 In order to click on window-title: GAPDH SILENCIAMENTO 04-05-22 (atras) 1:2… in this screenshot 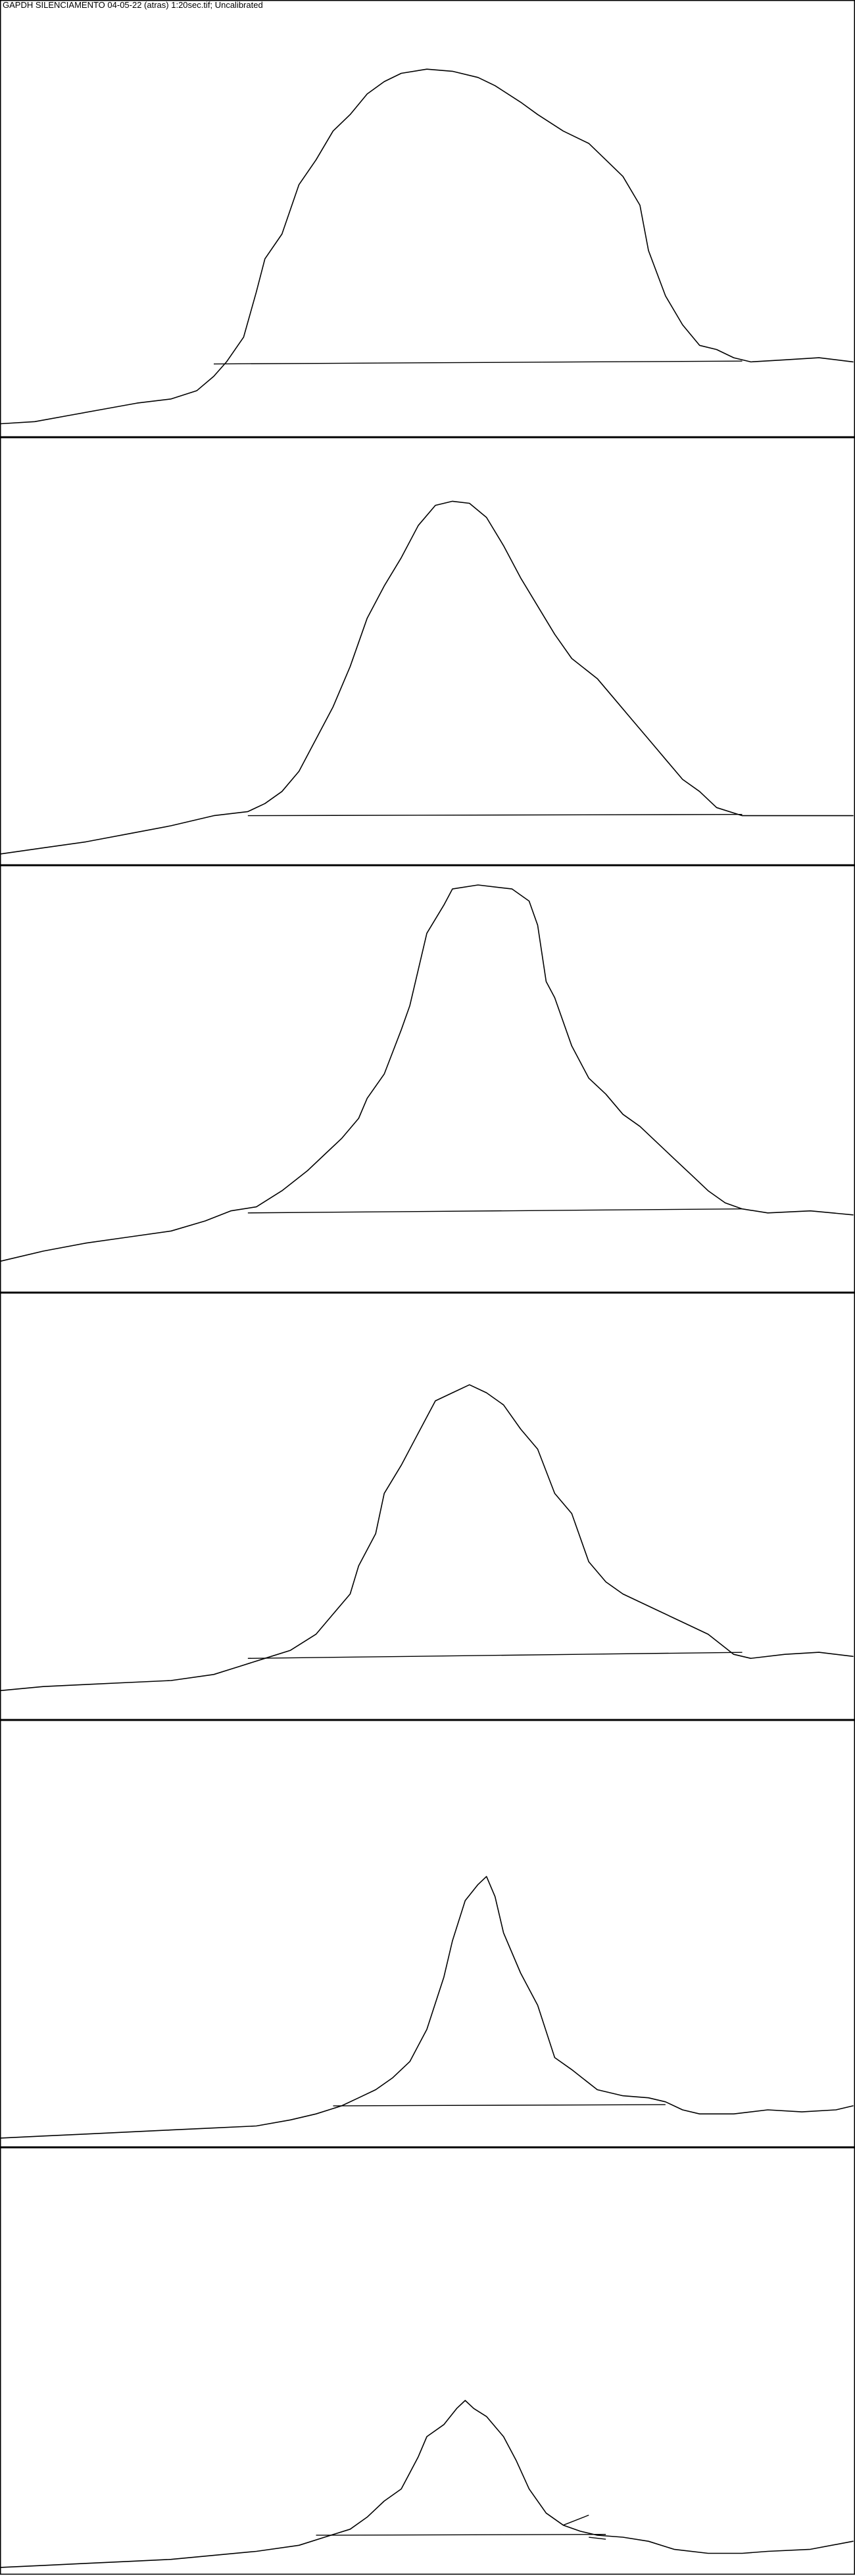, I will do `click(133, 5)`.